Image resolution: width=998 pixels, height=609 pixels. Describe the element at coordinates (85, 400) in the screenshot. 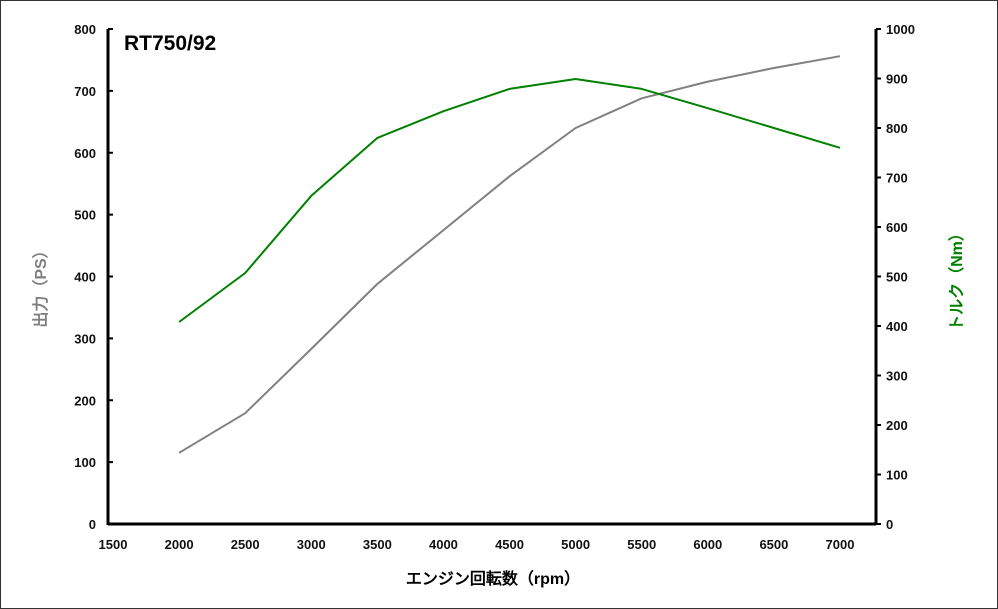

I see `y-left-tick-label: 200` at that location.